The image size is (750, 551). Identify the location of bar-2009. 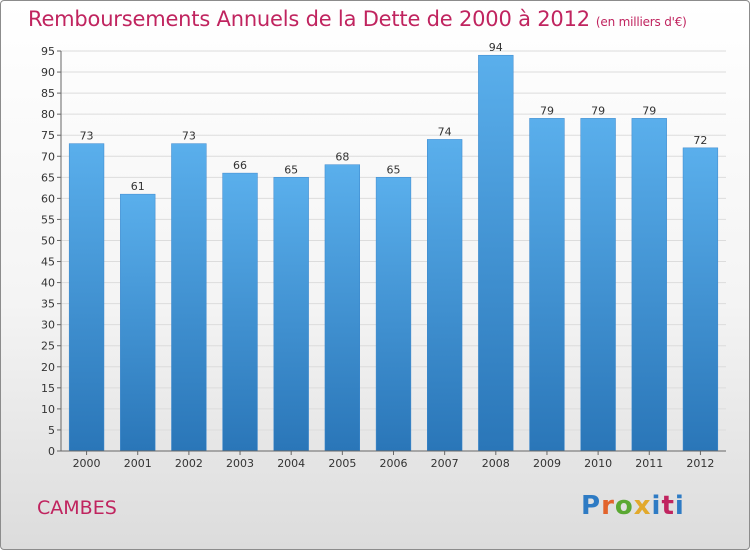
(547, 285).